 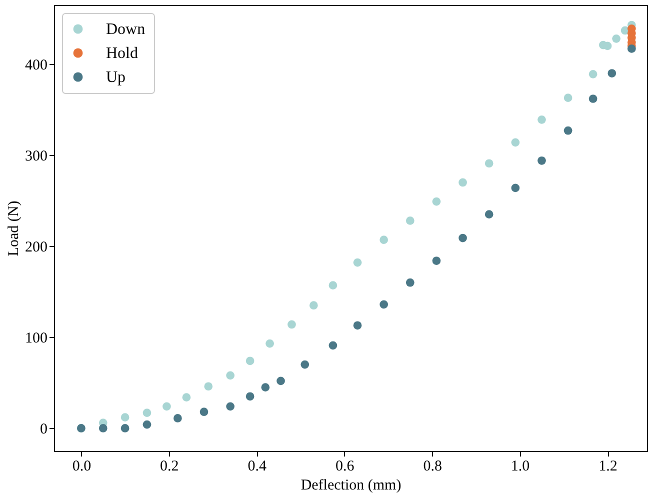 I want to click on y-tick-label: 200, so click(x=36, y=248).